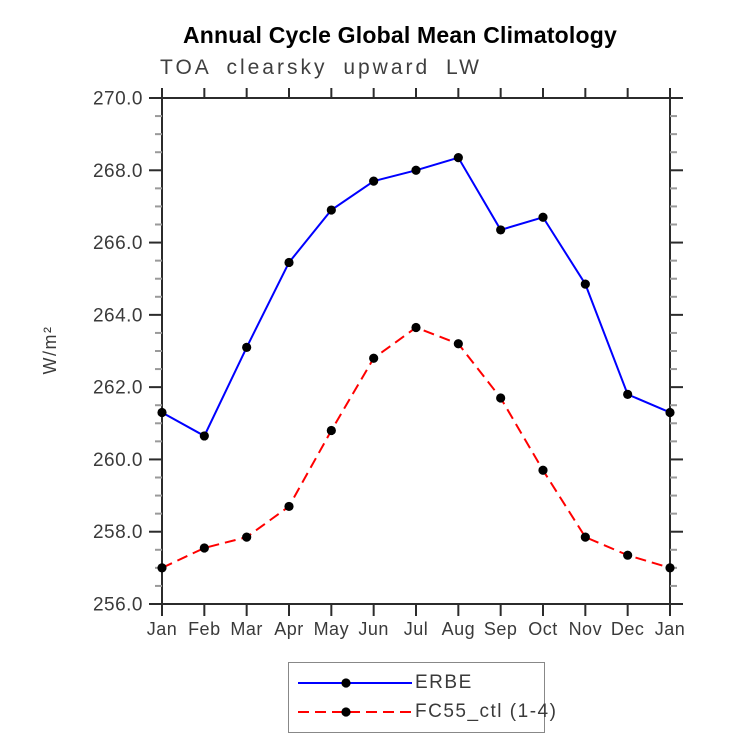 The image size is (733, 737). Describe the element at coordinates (422, 697) in the screenshot. I see `legend: ERBE FC55_ctl (1-4)` at that location.